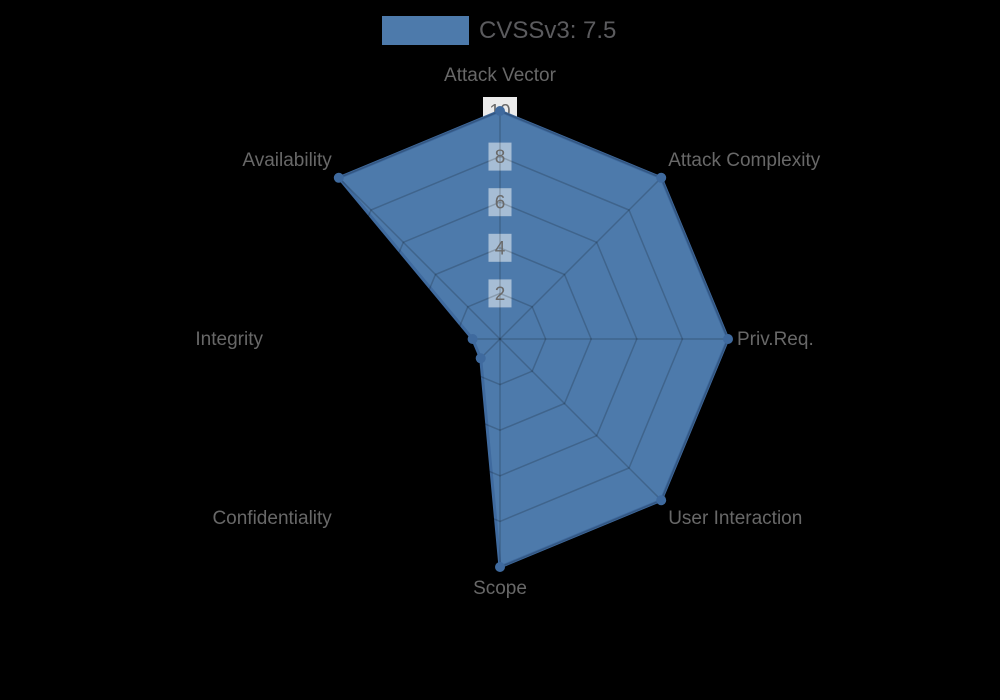 This screenshot has height=700, width=1000. What do you see at coordinates (775, 339) in the screenshot?
I see `axis-label-priv-req: Priv.Req.` at bounding box center [775, 339].